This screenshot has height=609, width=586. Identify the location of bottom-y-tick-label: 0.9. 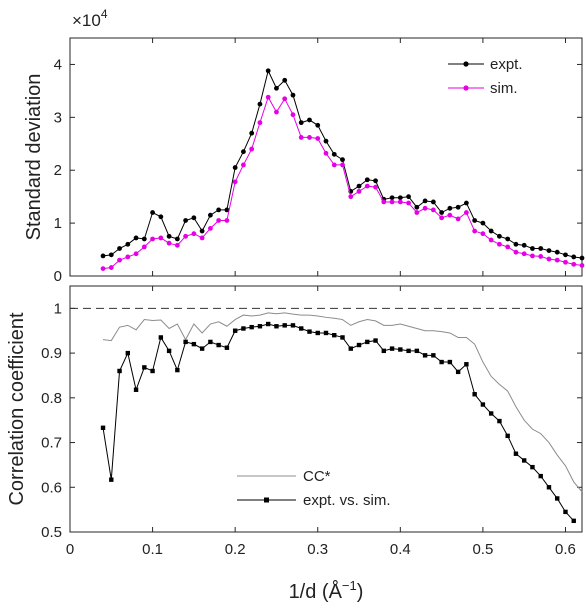
(51, 353).